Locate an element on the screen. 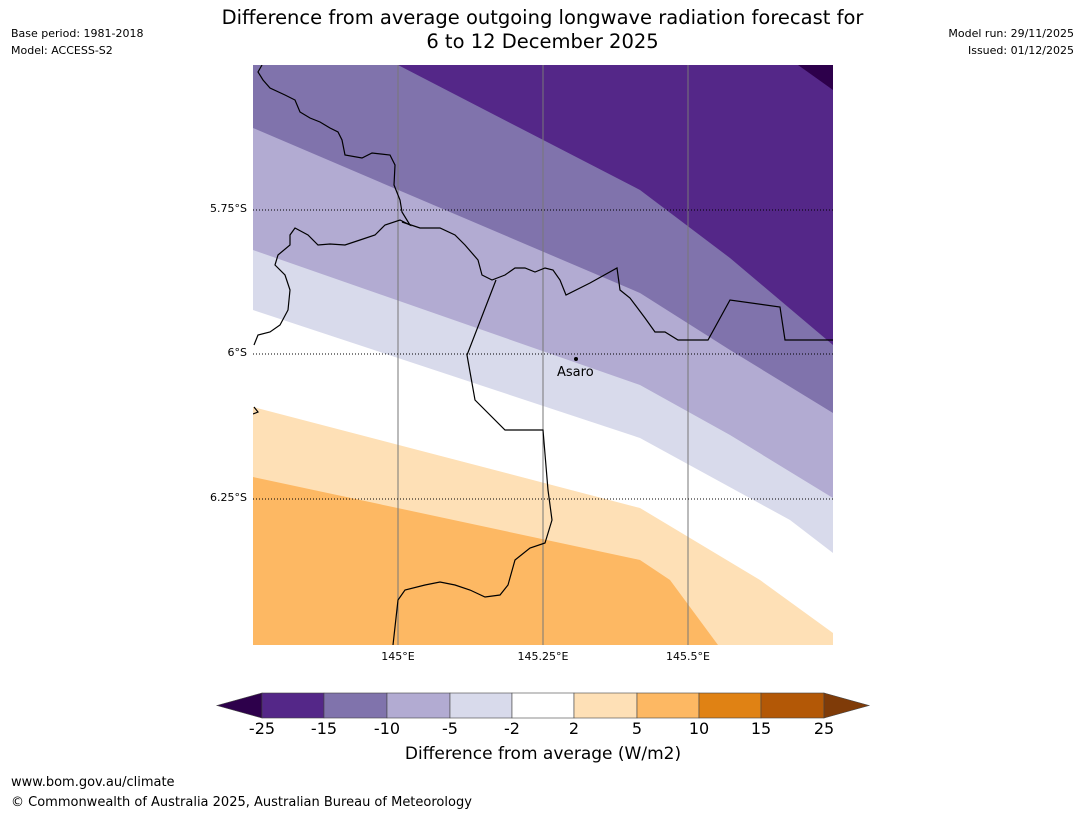 The height and width of the screenshot is (816, 1085). colorbar-tick-label: 5 is located at coordinates (637, 728).